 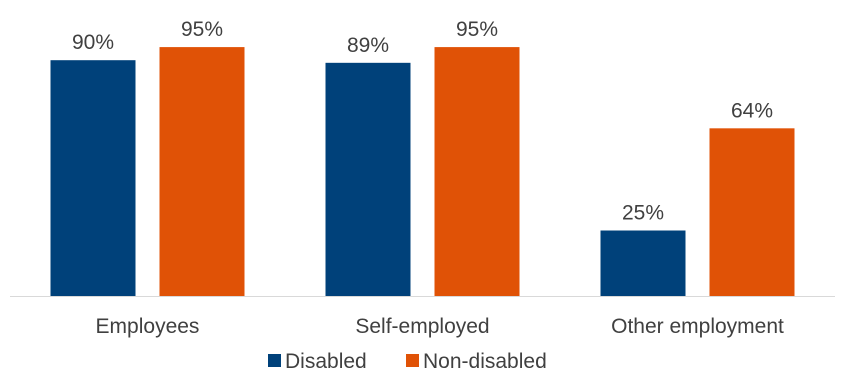 I want to click on legend-swatch-disabled, so click(x=274, y=360).